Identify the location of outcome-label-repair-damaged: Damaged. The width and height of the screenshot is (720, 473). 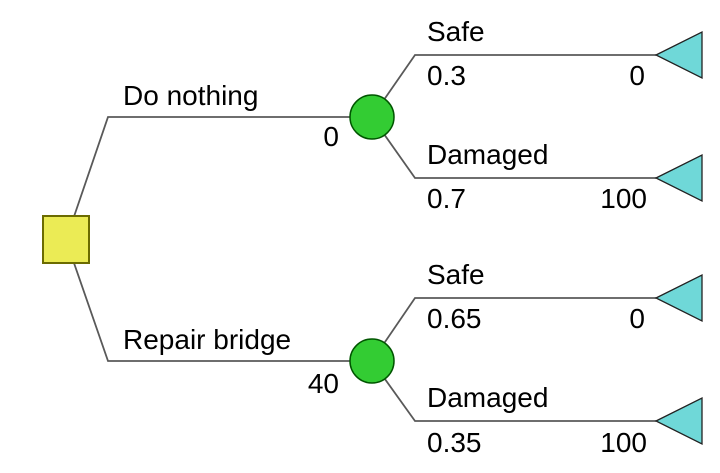
(487, 397).